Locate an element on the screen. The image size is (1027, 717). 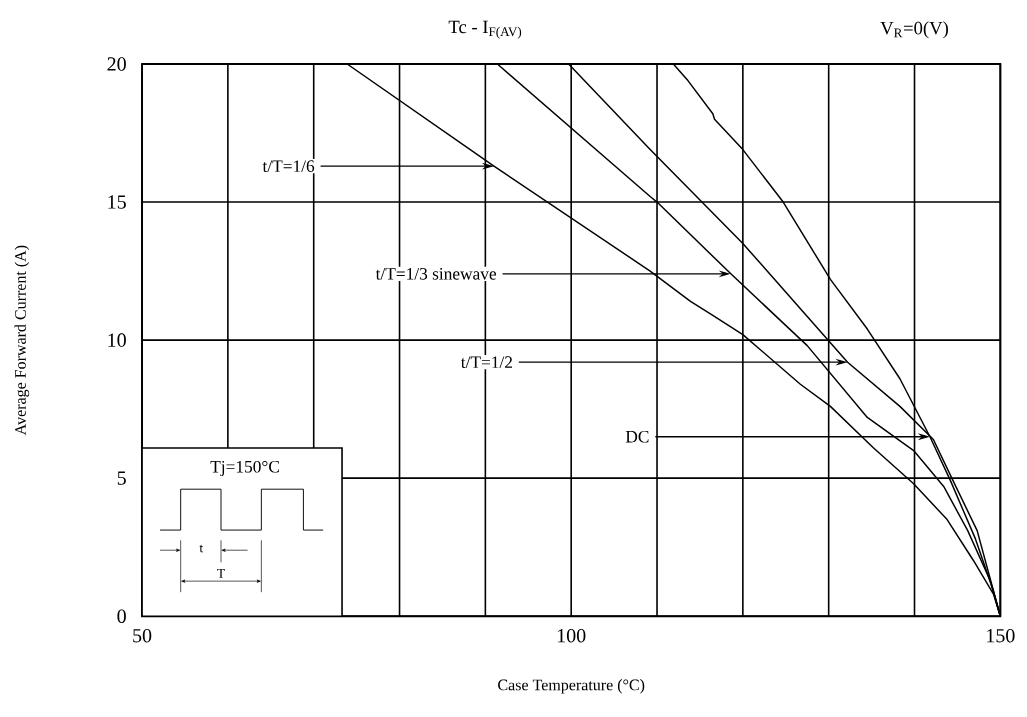
y-axis-title: Average Forward Current (A) is located at coordinates (22, 340).